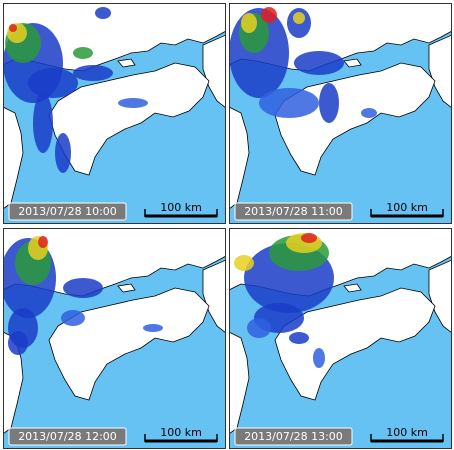 The image size is (454, 450). I want to click on timestamp: 2013/07/28 10:00, so click(67, 211).